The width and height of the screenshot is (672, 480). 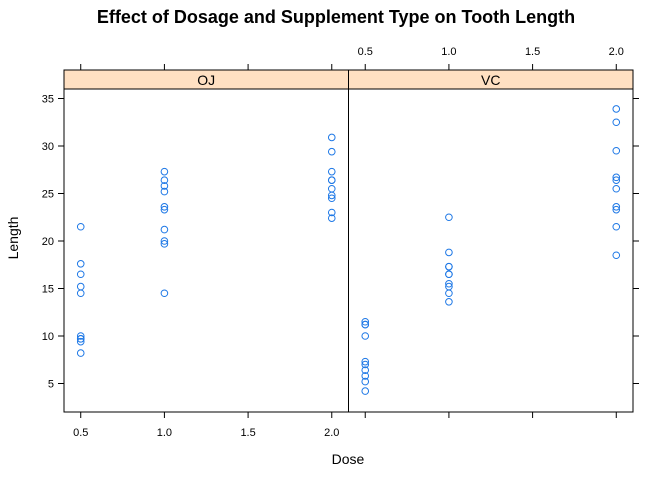 I want to click on x-axis-label: Dose, so click(x=348, y=459).